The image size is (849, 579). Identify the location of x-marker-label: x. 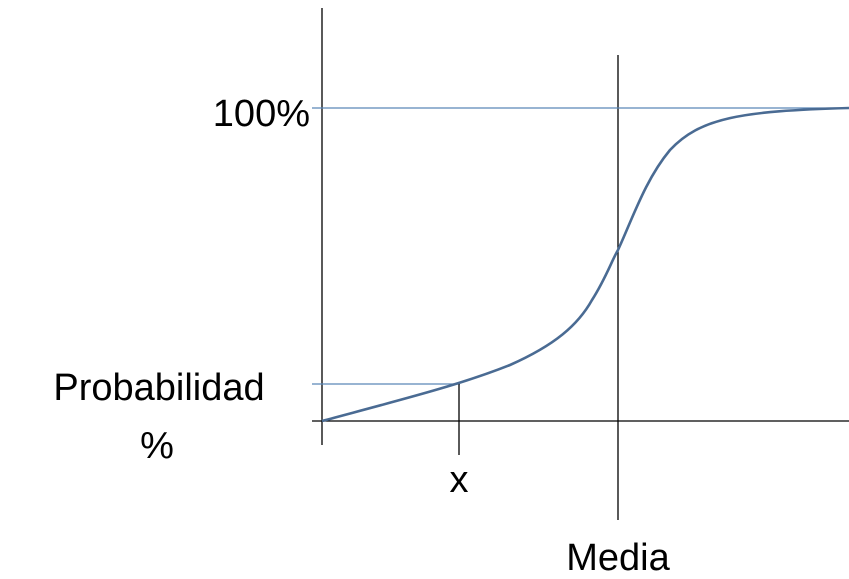
(459, 480).